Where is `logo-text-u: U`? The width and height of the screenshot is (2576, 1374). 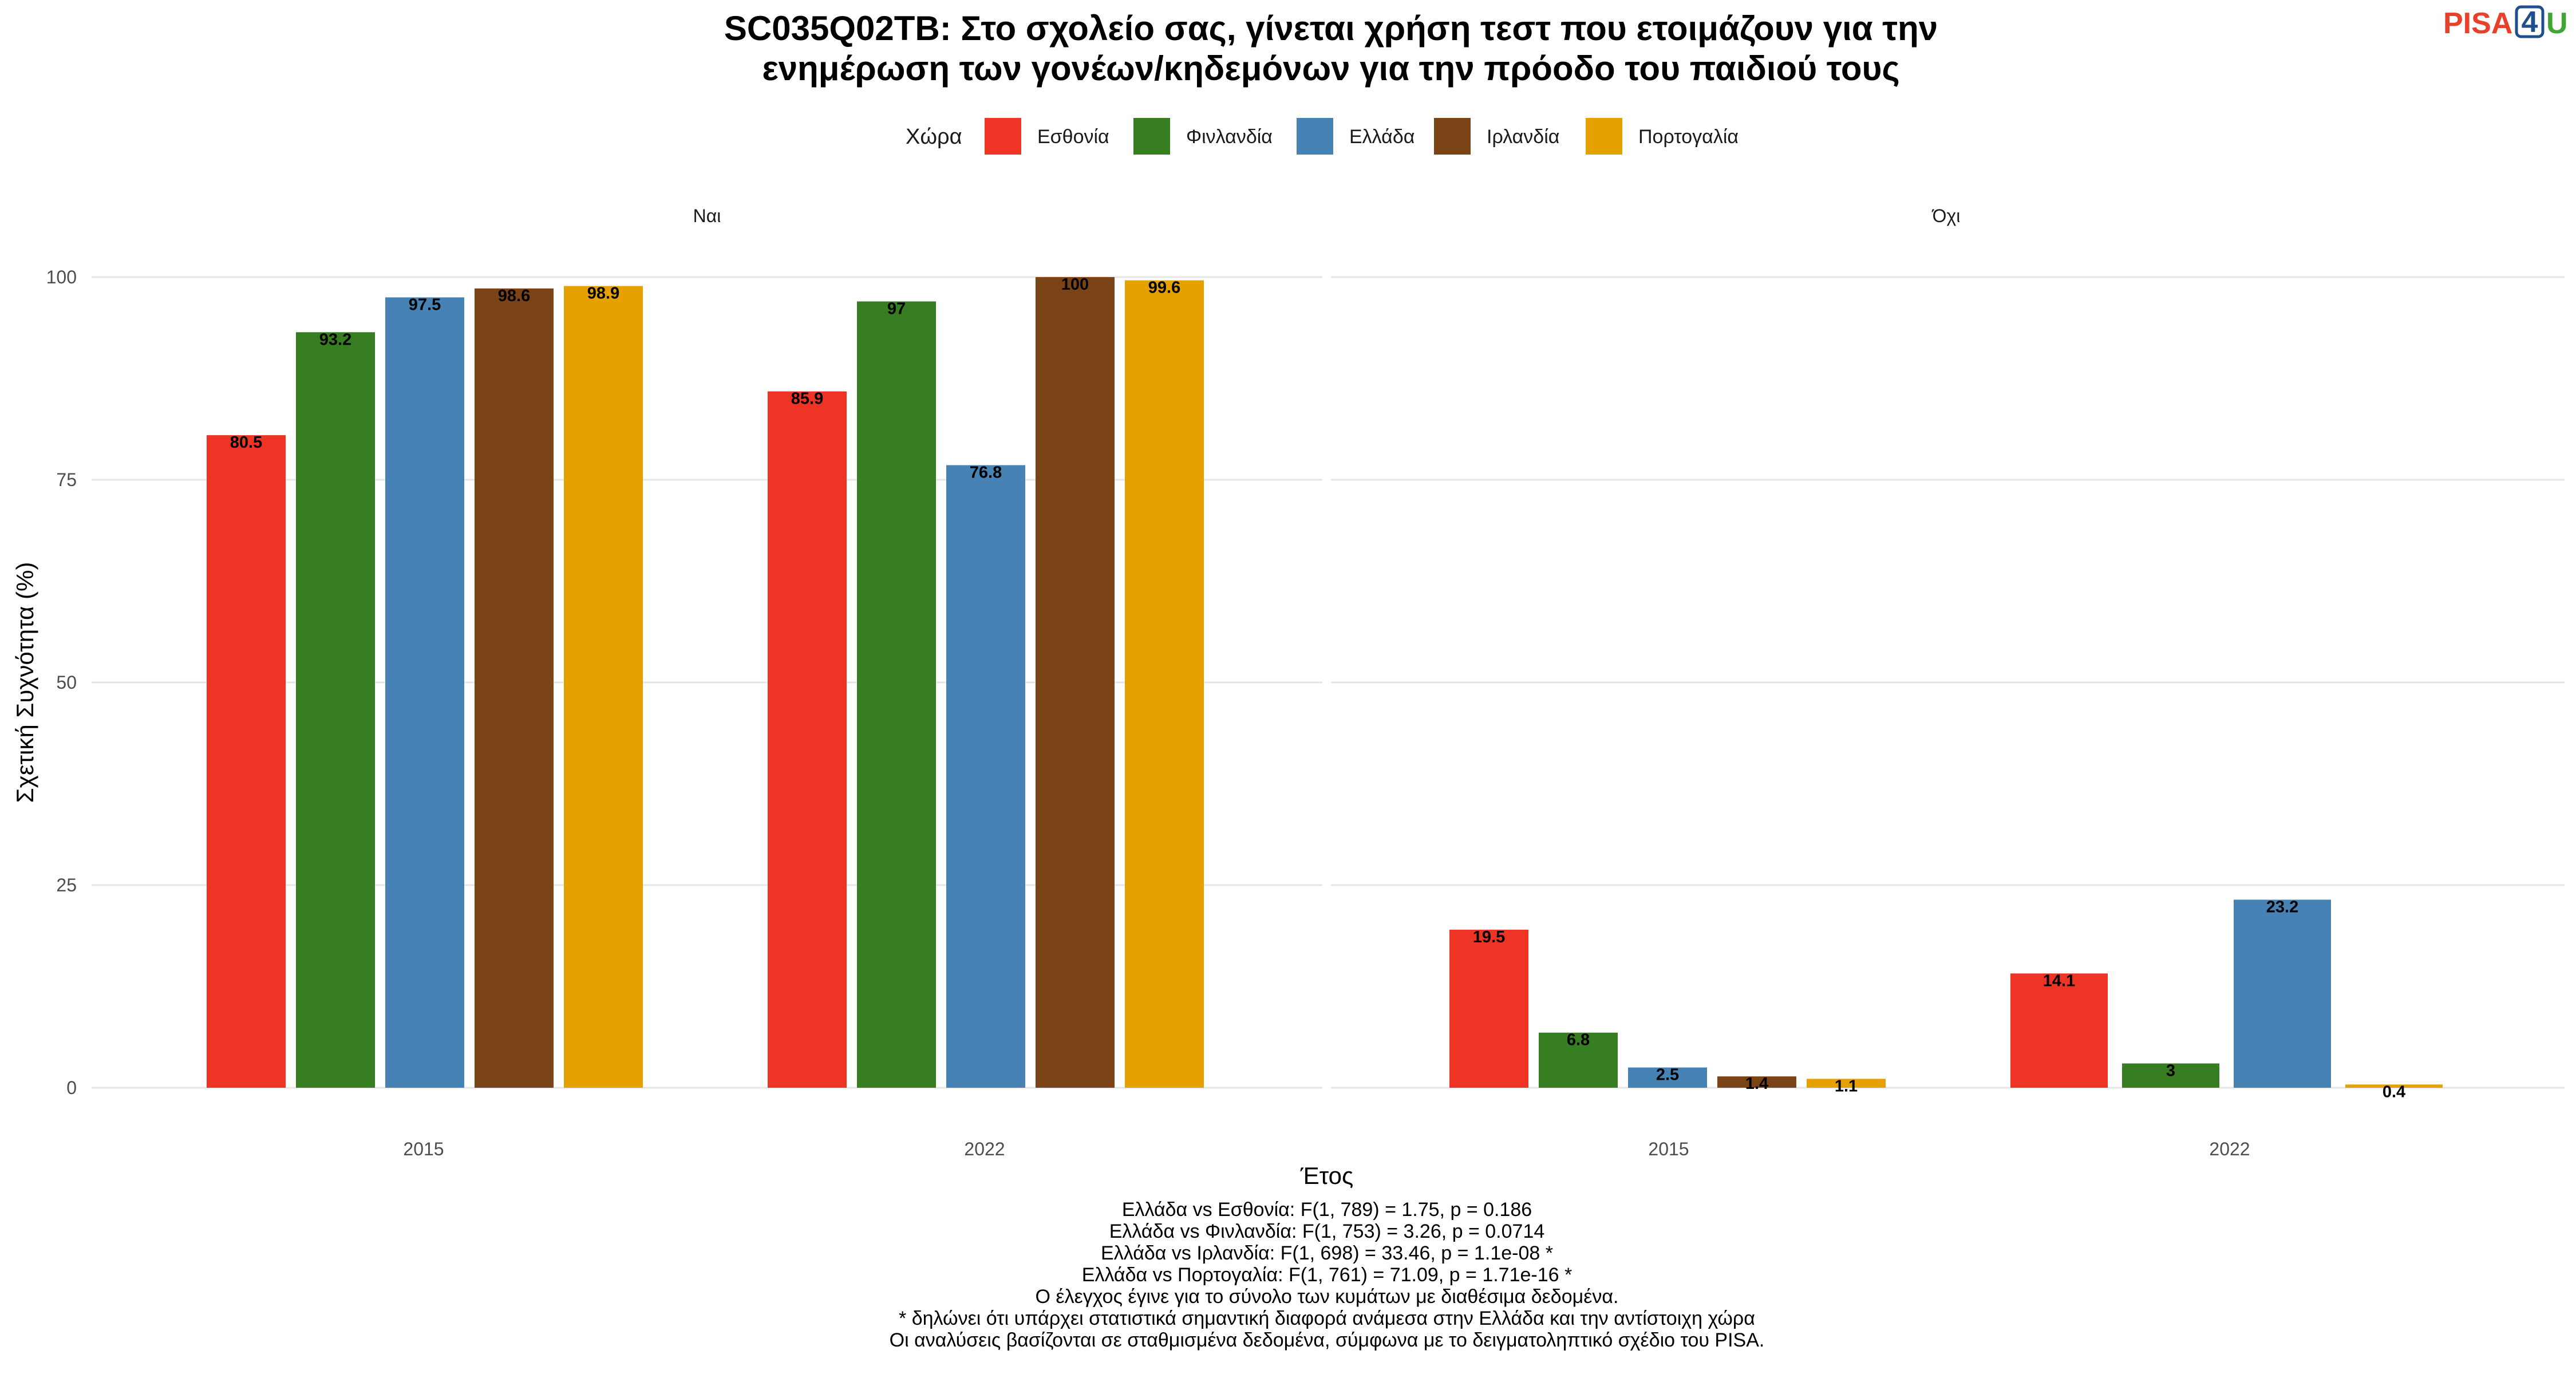 logo-text-u: U is located at coordinates (2557, 24).